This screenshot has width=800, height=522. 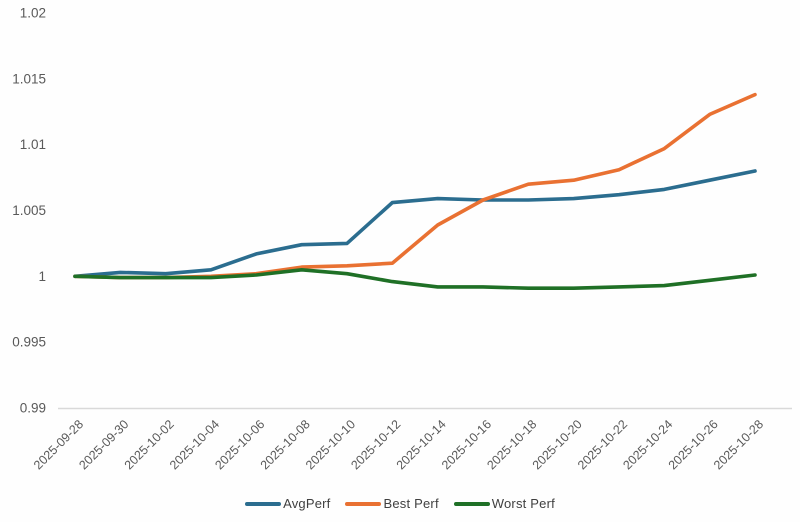 I want to click on best-perf-legend-swatch-icon, so click(x=363, y=503).